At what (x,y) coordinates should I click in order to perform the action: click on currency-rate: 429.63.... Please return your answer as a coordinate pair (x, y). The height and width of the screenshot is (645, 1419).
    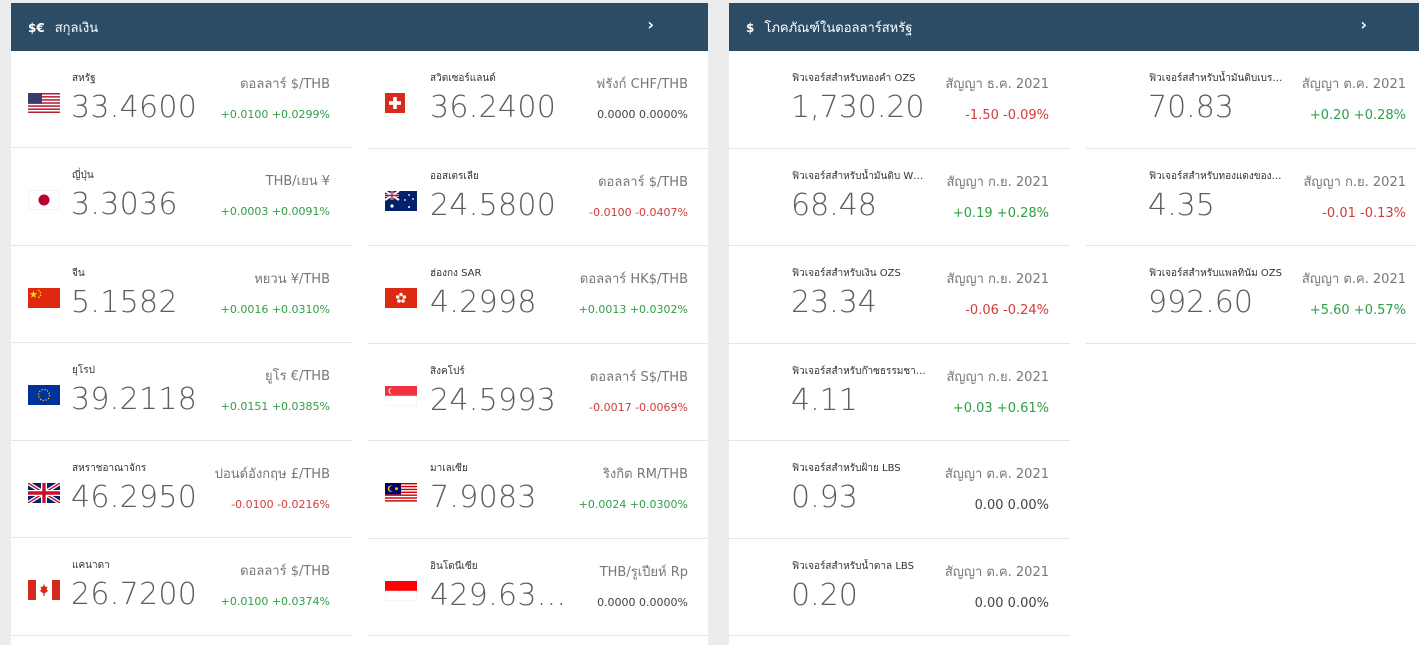
    Looking at the image, I should click on (498, 595).